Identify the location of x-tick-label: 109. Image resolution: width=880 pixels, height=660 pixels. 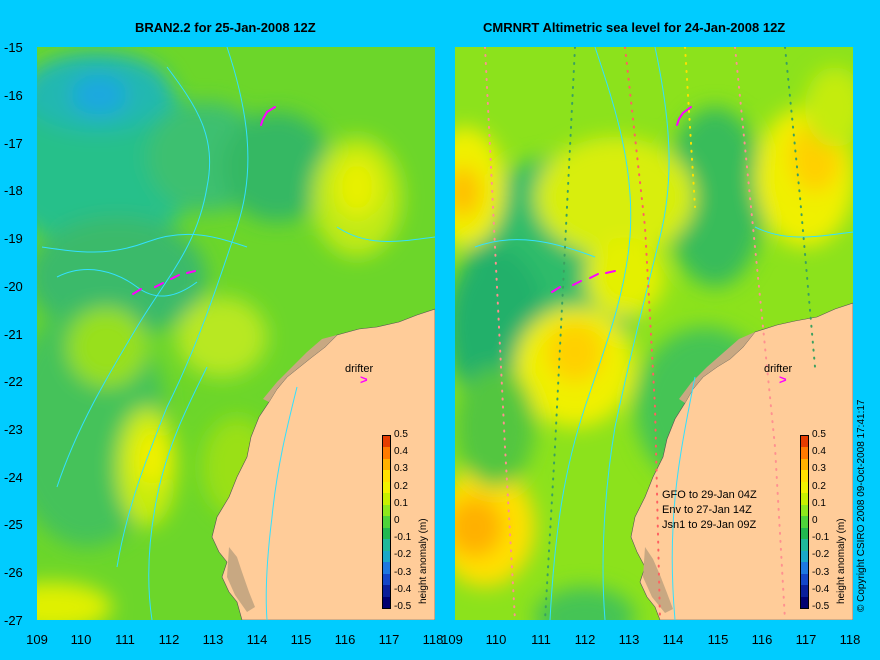
(37, 639).